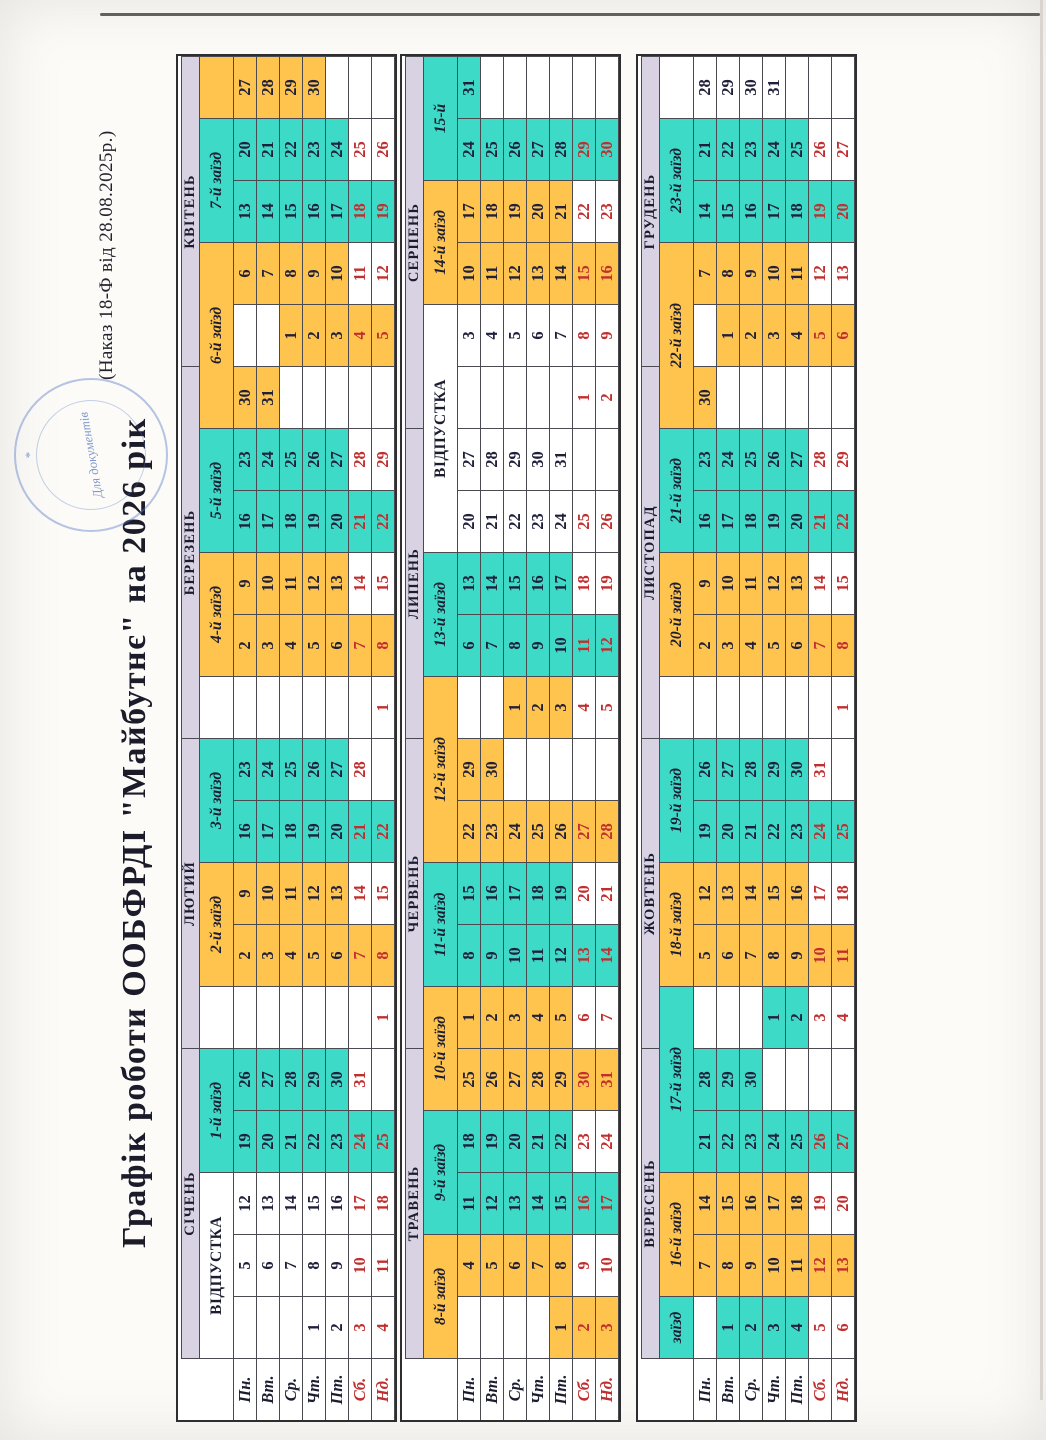 This screenshot has height=1440, width=1046. What do you see at coordinates (441, 1296) in the screenshot?
I see `zaizd-header: 8-й заїзд` at bounding box center [441, 1296].